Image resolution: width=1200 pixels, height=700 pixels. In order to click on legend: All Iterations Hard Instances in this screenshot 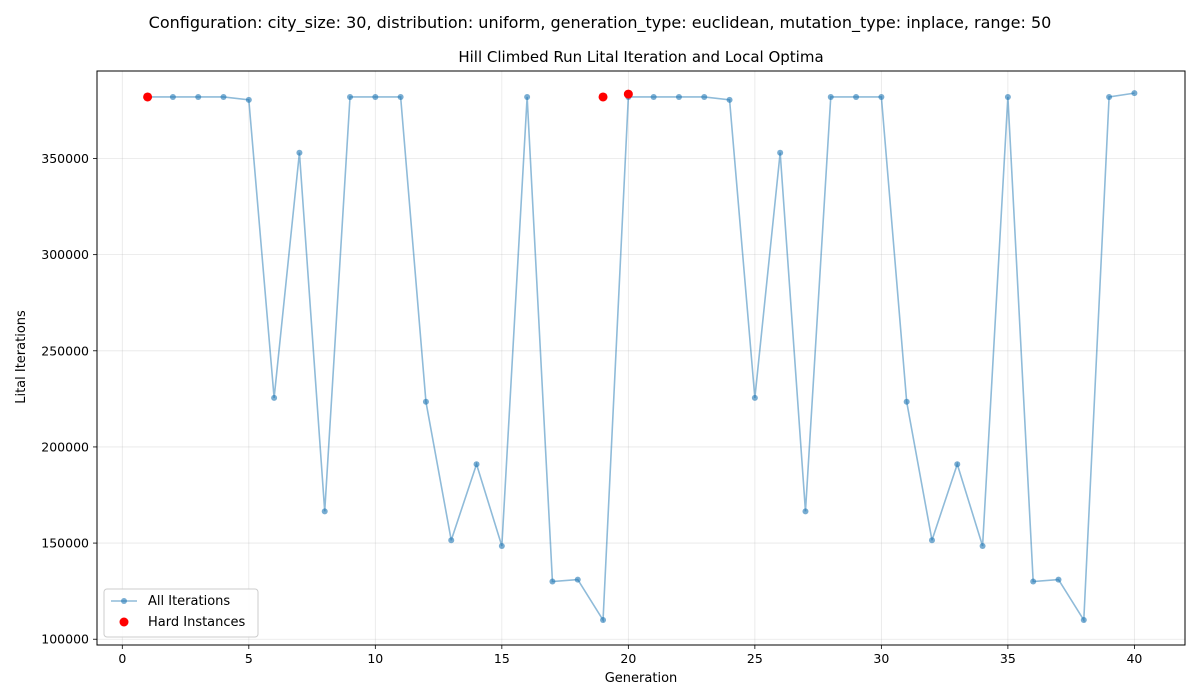, I will do `click(181, 613)`.